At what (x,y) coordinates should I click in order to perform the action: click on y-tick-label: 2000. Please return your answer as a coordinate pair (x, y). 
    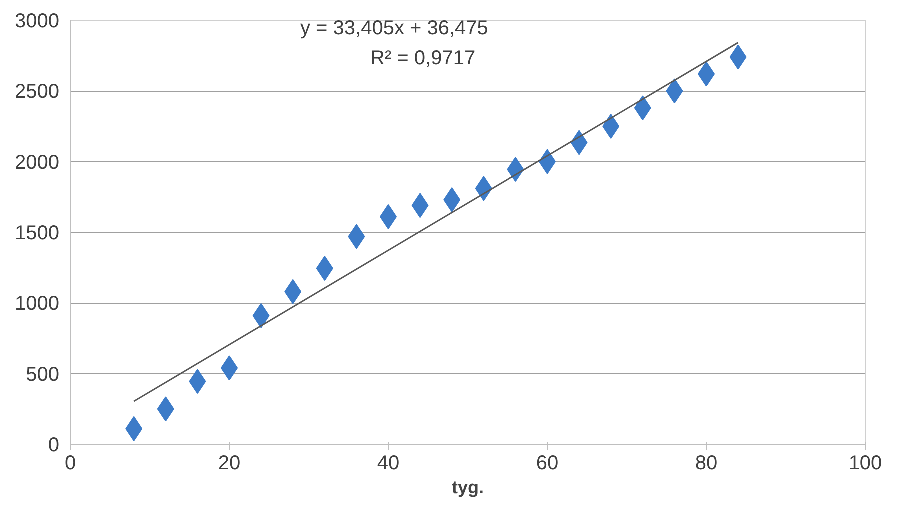
    Looking at the image, I should click on (37, 163).